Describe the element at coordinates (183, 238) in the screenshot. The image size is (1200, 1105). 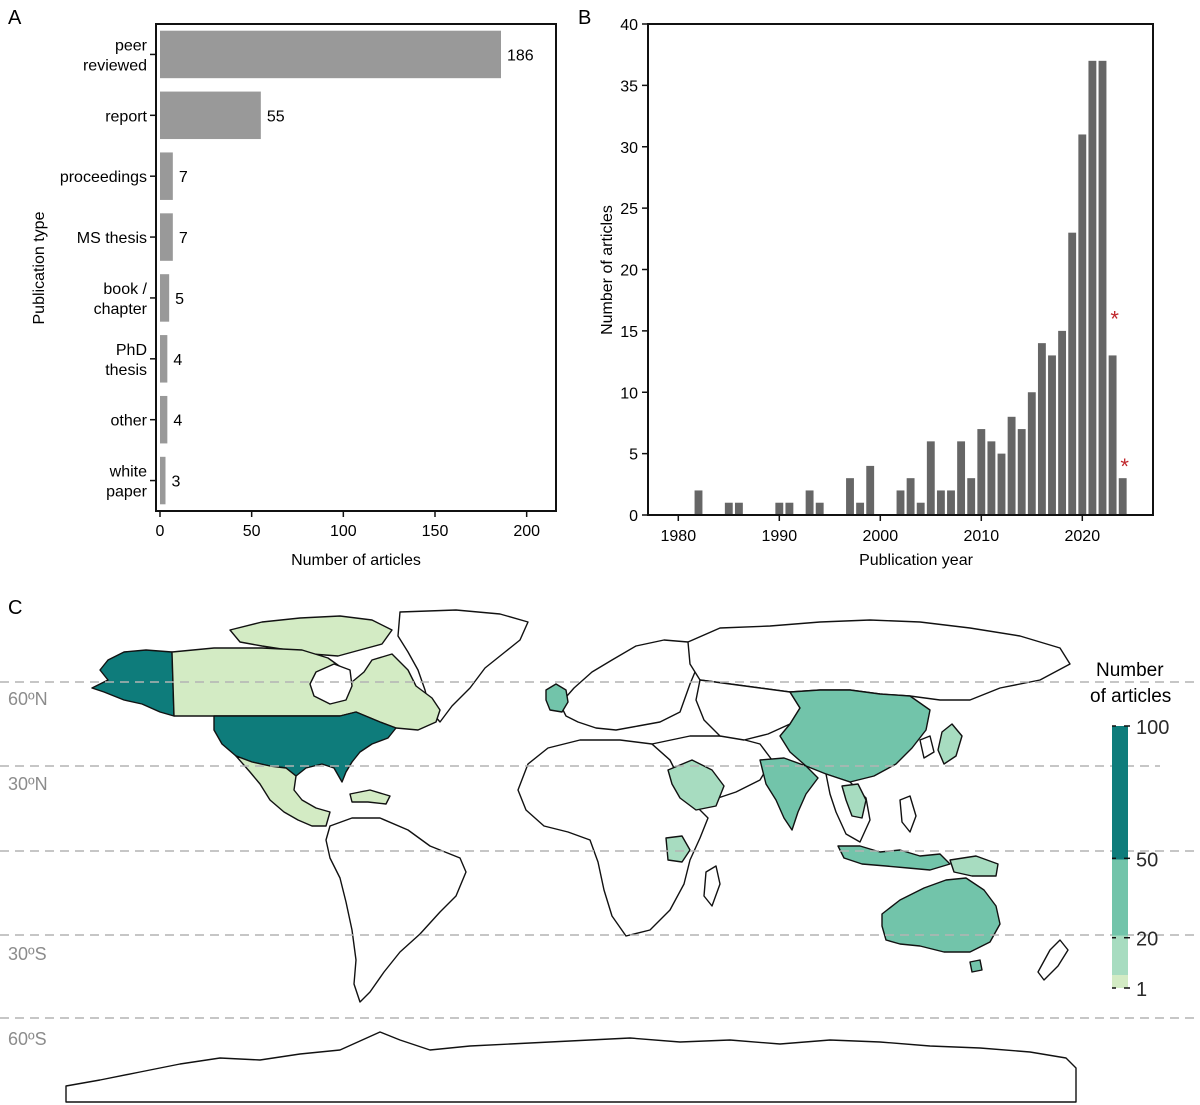
I see `panel-a-data-label: 7` at that location.